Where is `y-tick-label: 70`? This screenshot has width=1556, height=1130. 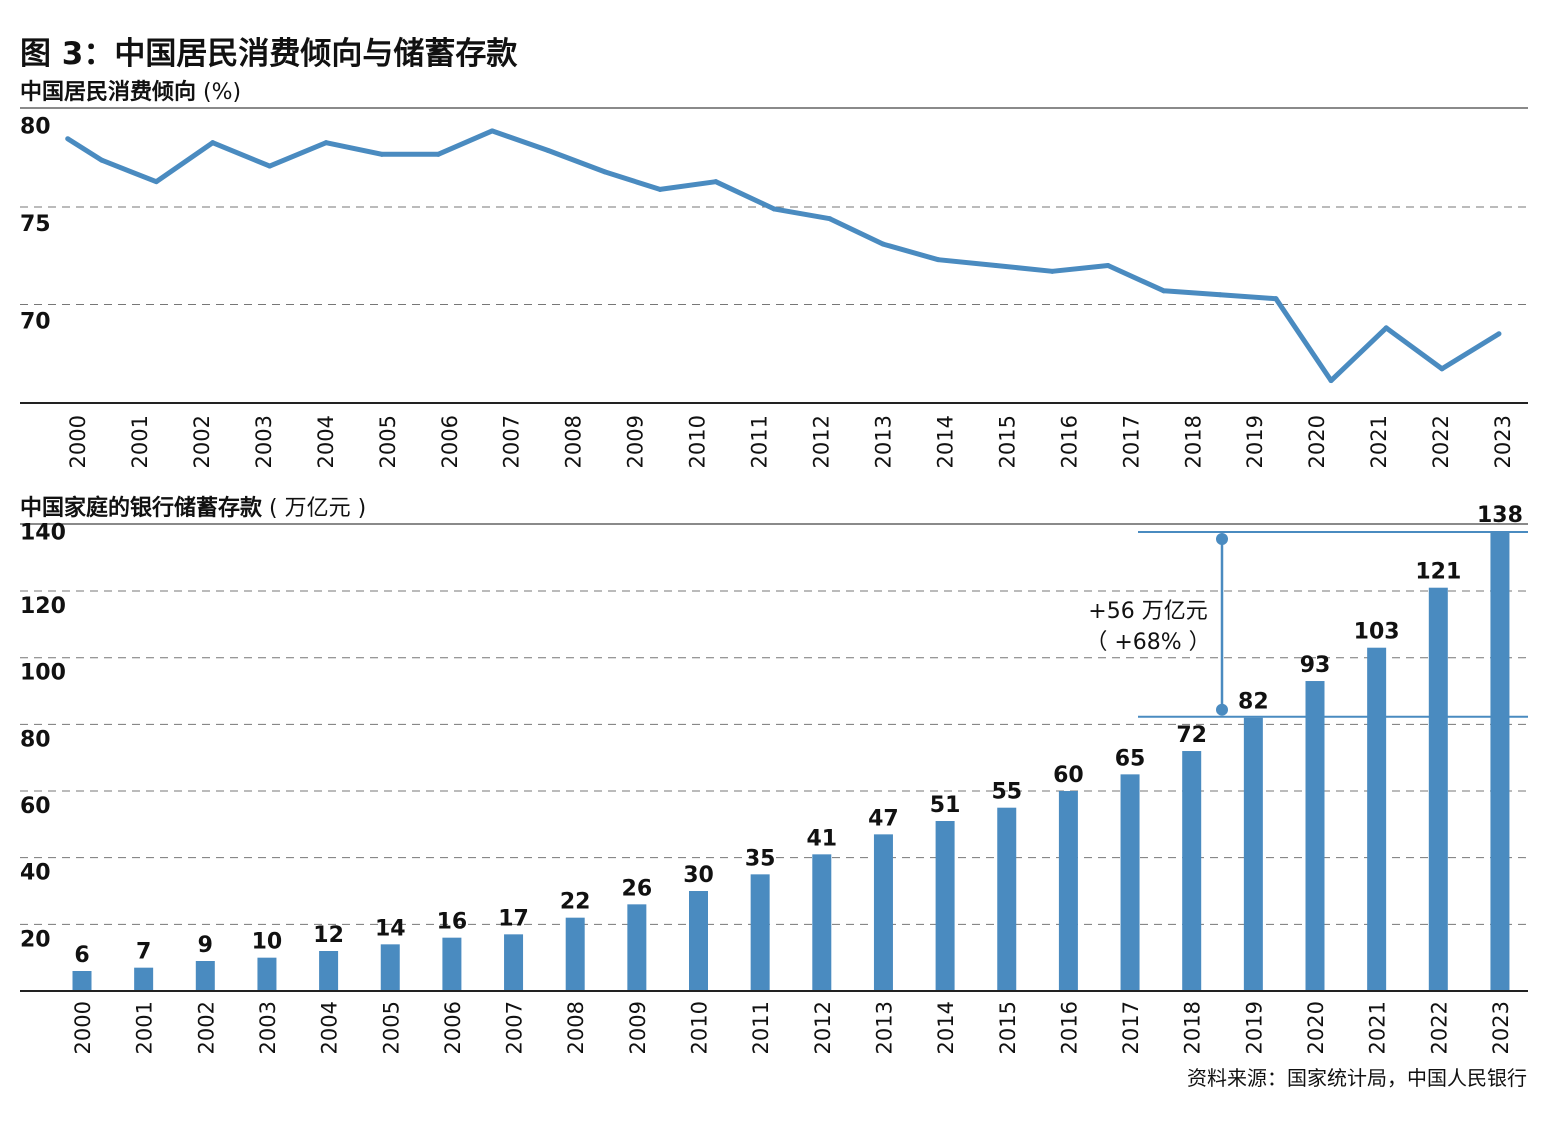
y-tick-label: 70 is located at coordinates (35, 322).